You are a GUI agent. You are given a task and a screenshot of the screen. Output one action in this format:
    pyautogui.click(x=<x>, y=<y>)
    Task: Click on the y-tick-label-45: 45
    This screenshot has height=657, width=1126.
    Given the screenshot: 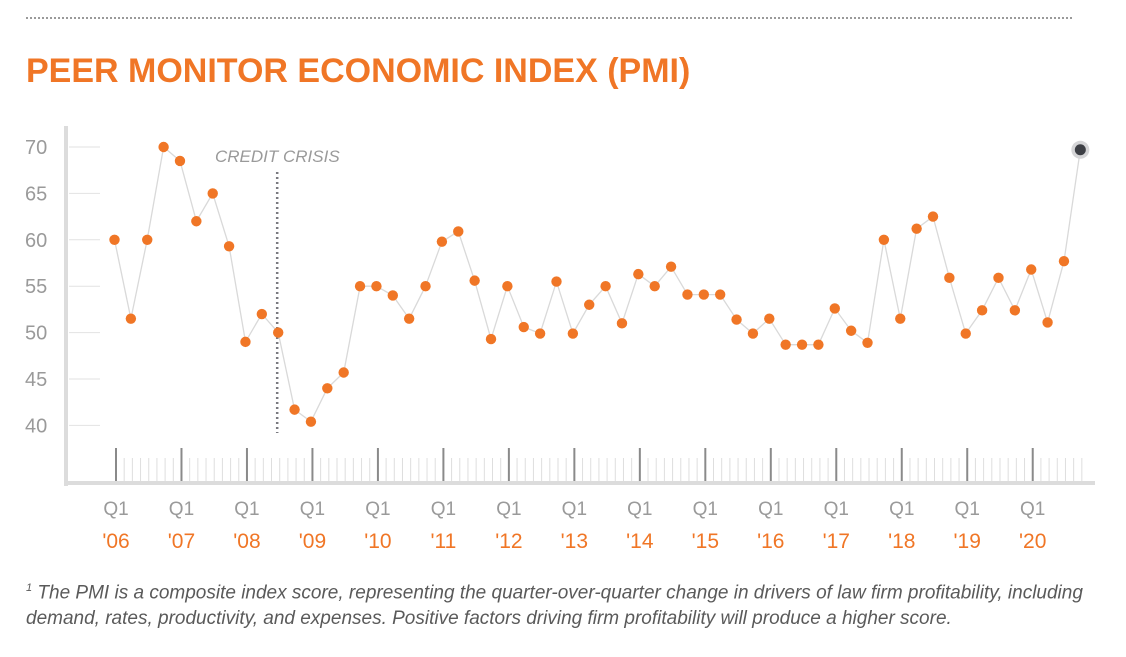 What is the action you would take?
    pyautogui.click(x=36, y=380)
    